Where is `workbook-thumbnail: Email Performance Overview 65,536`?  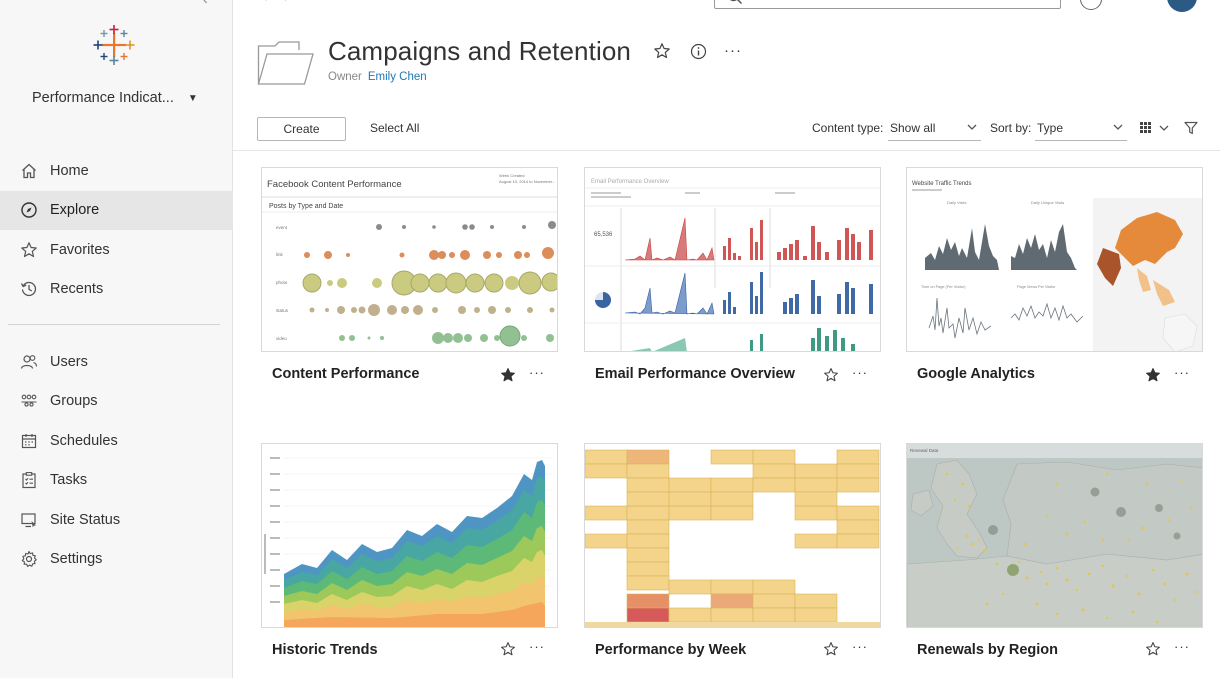 workbook-thumbnail: Email Performance Overview 65,536 is located at coordinates (732, 259).